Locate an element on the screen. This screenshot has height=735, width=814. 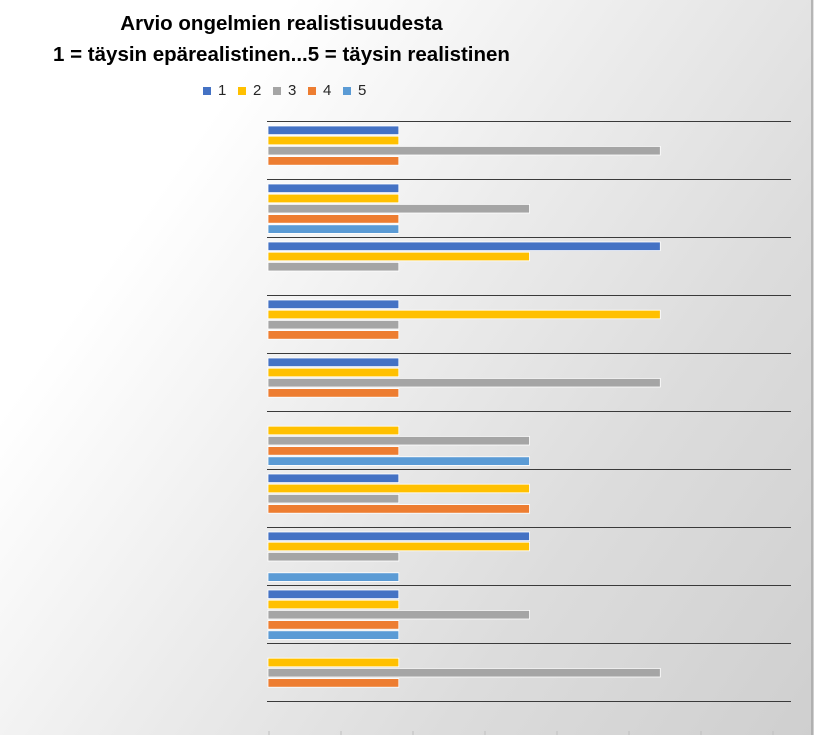
legend-item-1: 1 is located at coordinates (220, 91).